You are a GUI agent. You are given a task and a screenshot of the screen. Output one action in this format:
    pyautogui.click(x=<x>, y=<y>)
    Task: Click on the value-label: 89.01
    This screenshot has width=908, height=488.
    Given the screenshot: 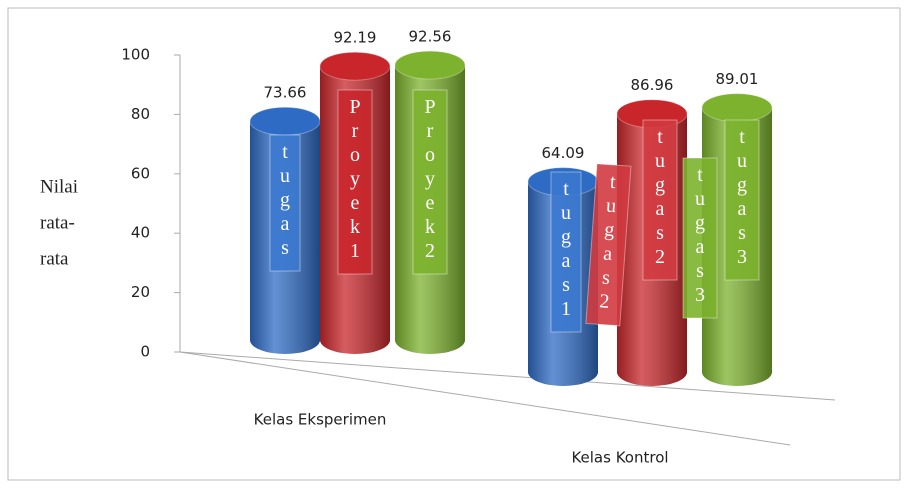 What is the action you would take?
    pyautogui.click(x=737, y=79)
    